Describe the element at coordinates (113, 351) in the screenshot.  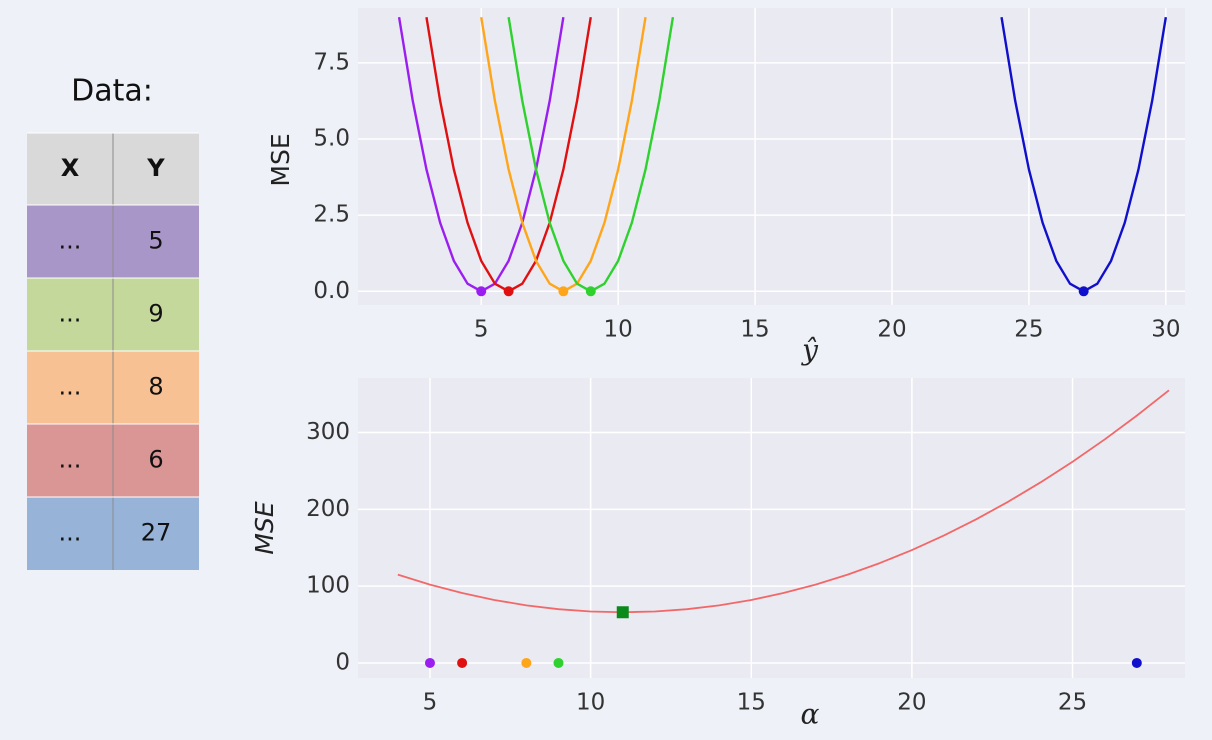
I see `data-table: X Y... 5... 9... 8... 6... 27` at that location.